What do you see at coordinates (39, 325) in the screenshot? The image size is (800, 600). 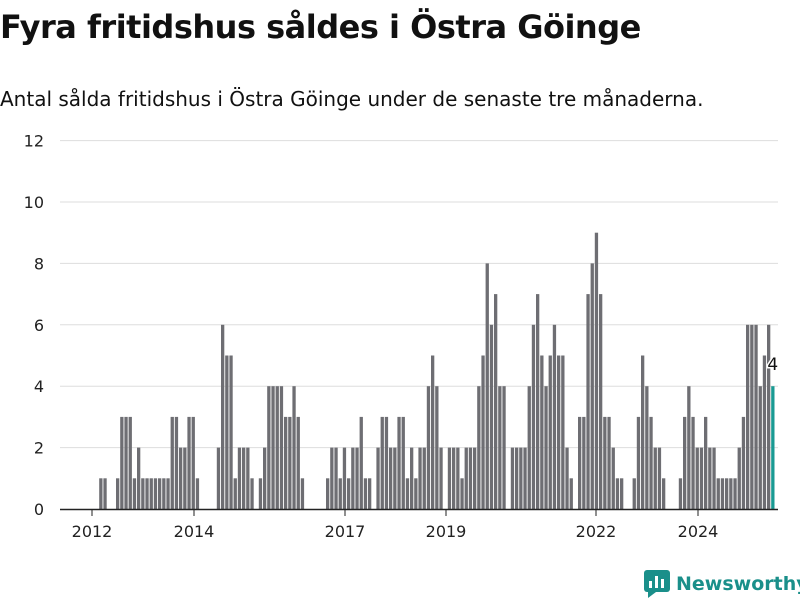 I see `y-tick-label: 6` at bounding box center [39, 325].